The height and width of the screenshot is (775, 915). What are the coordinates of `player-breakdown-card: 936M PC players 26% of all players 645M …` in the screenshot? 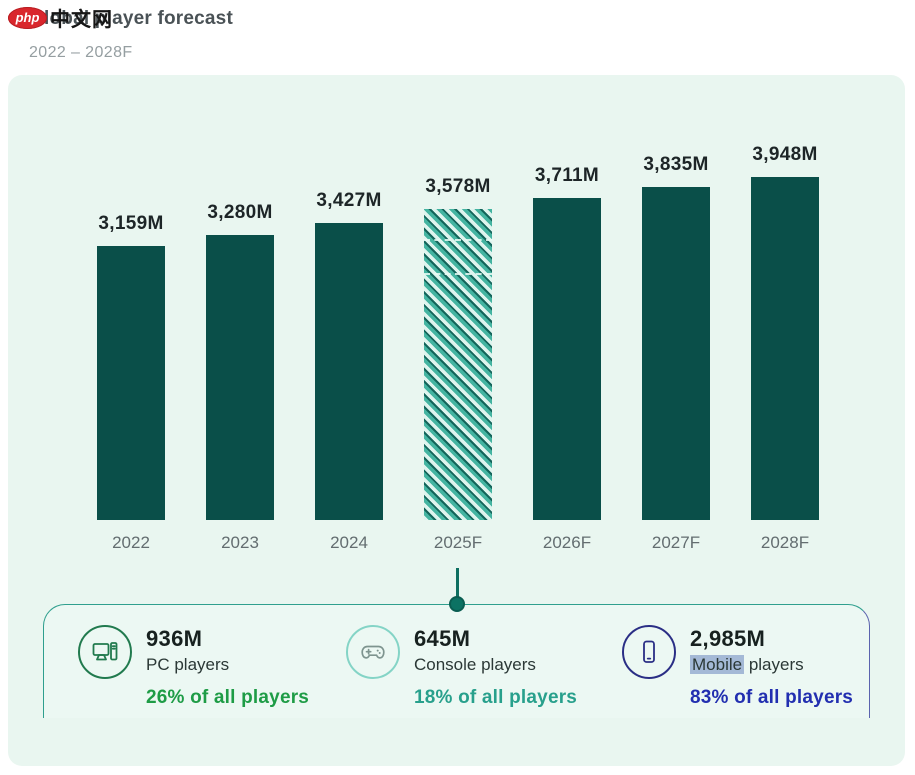 It's located at (456, 661).